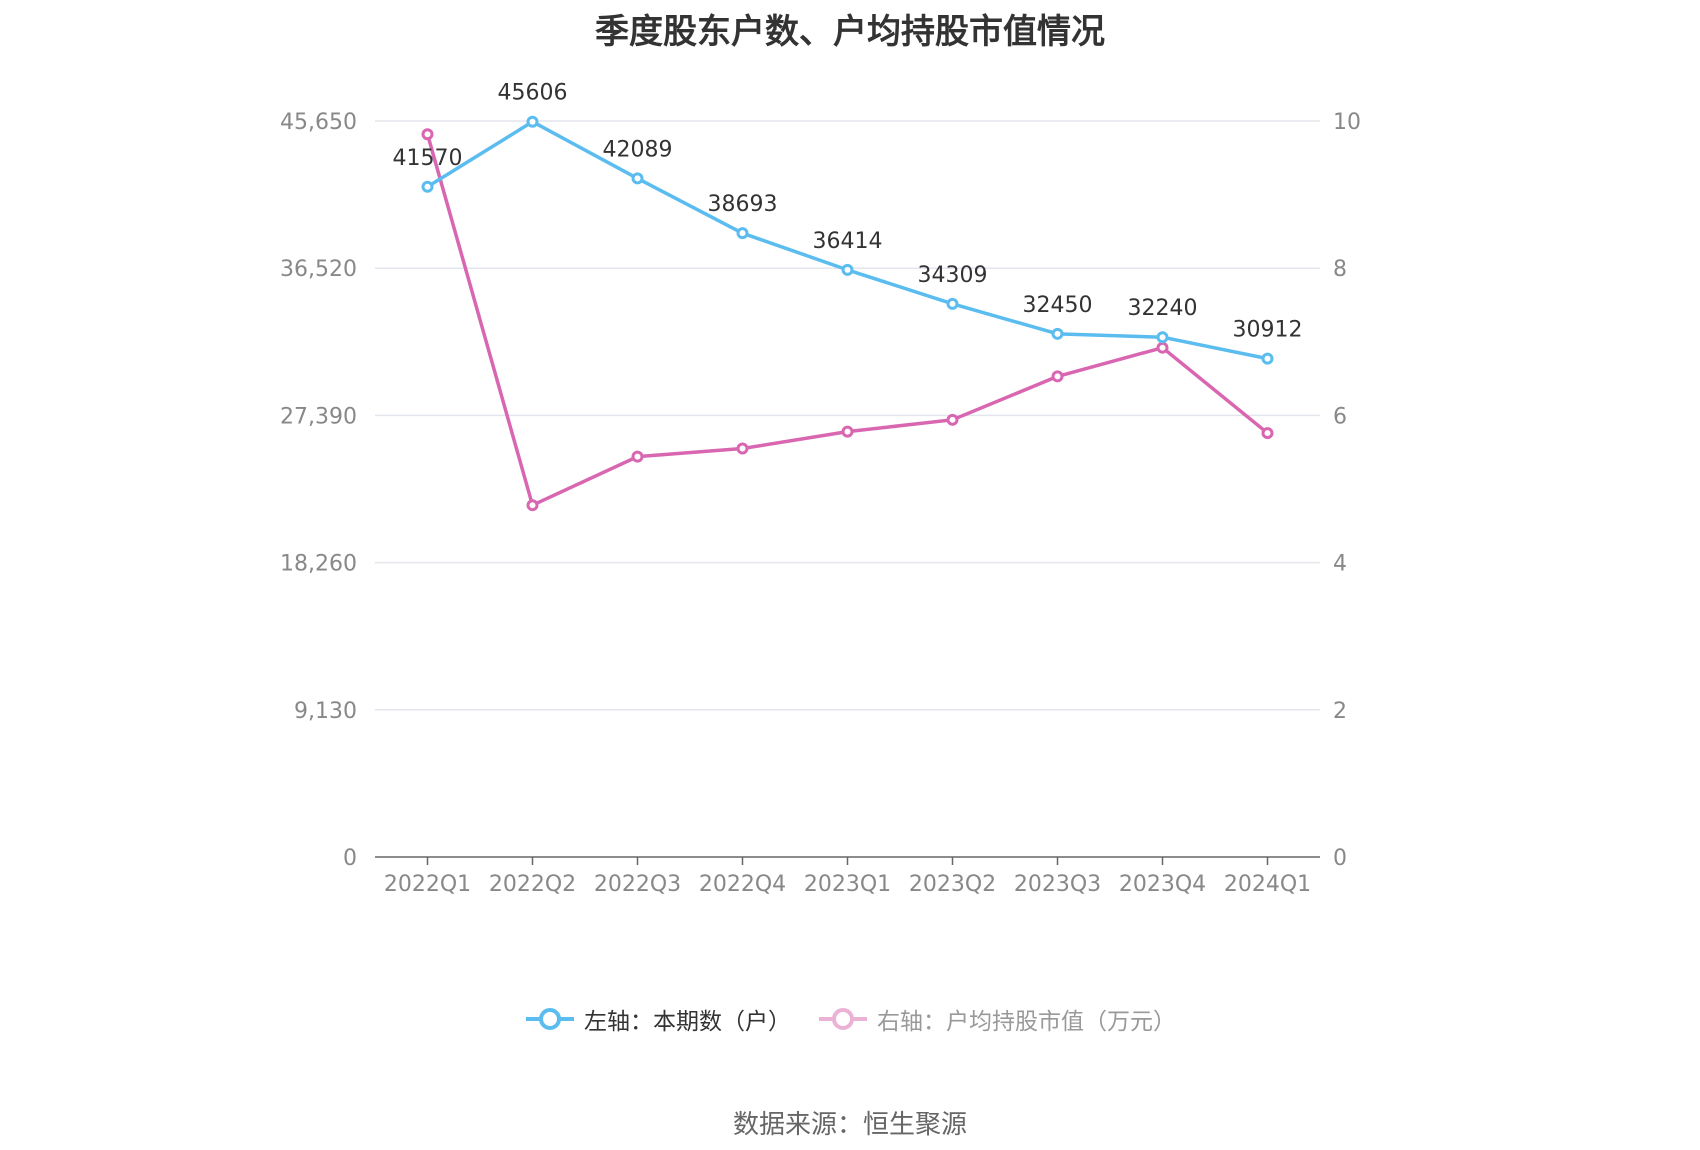  Describe the element at coordinates (953, 275) in the screenshot. I see `data-label: 34309` at that location.